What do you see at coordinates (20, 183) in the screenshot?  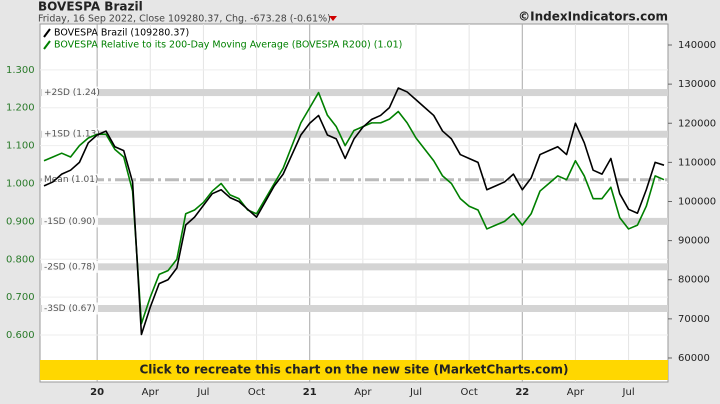 I see `y-tick-label: 1.000` at bounding box center [20, 183].